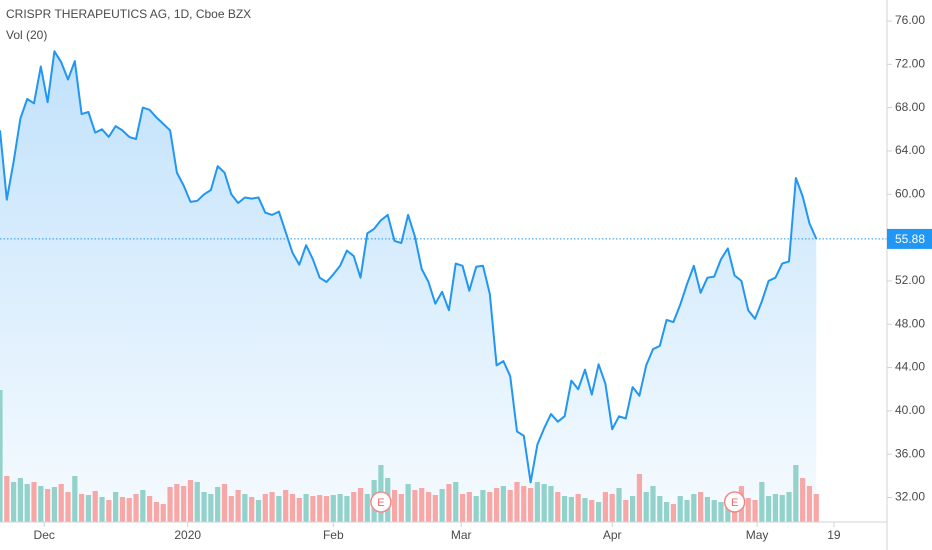 The height and width of the screenshot is (550, 932). I want to click on y-tick-label: 72.00, so click(910, 64).